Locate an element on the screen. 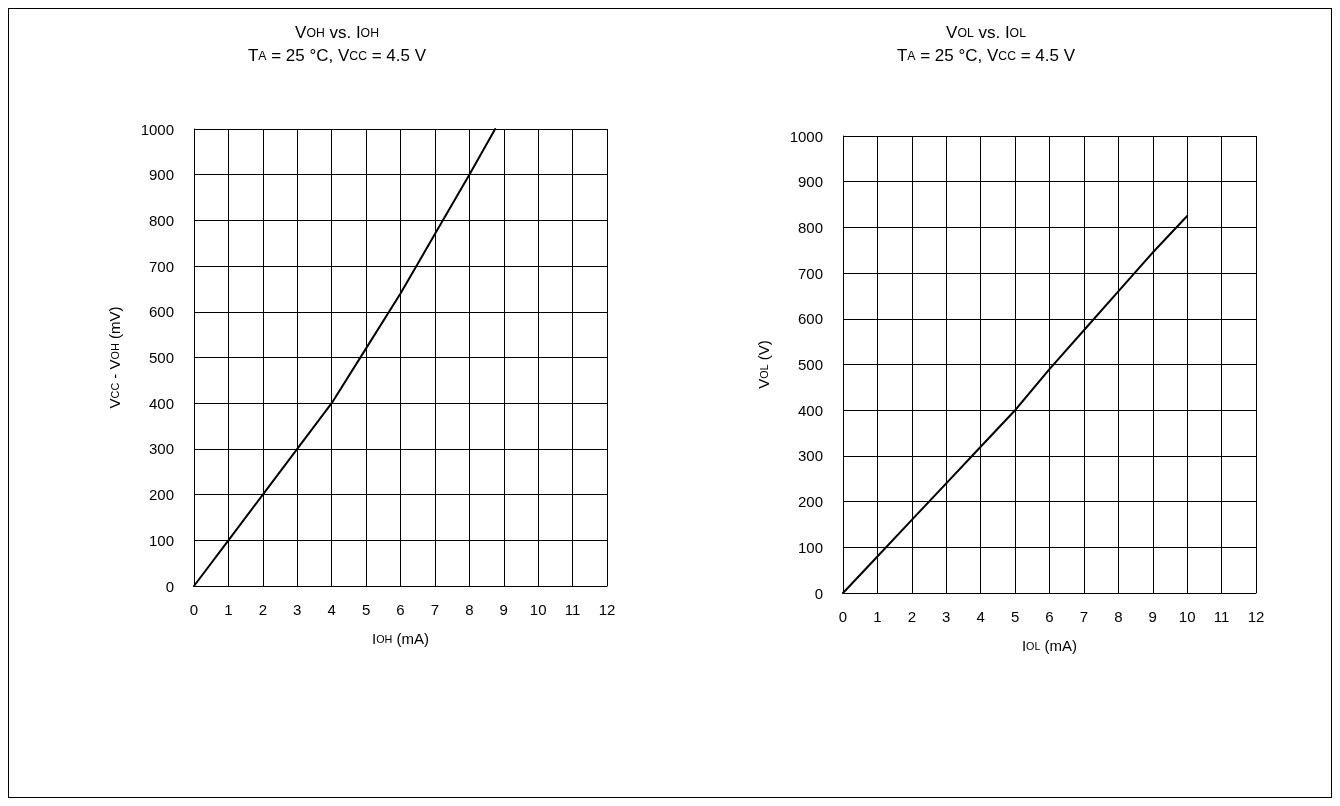  x-axis-title: IOH (mA) is located at coordinates (400, 638).